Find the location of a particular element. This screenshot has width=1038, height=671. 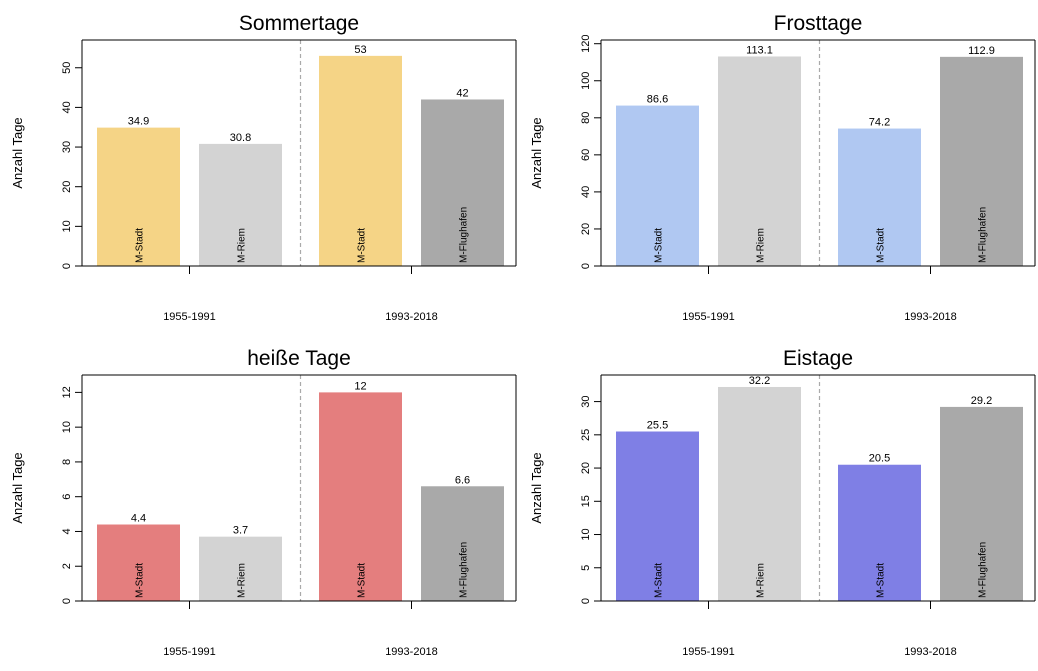

bar-value-label: 113.1 is located at coordinates (759, 50).